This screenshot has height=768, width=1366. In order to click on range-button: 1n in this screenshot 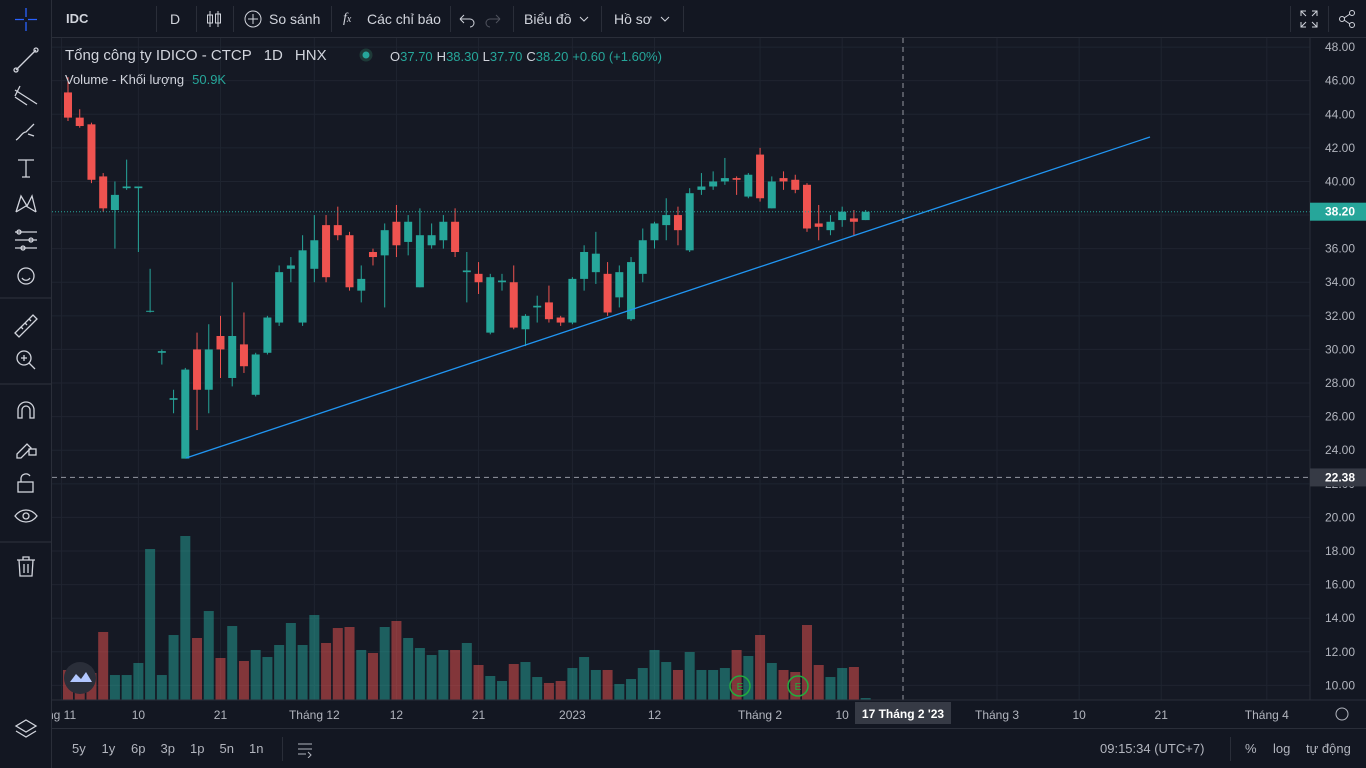, I will do `click(256, 748)`.